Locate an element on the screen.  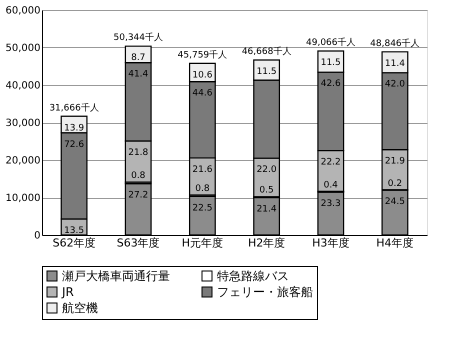
annotation: 22.5 is located at coordinates (202, 208).